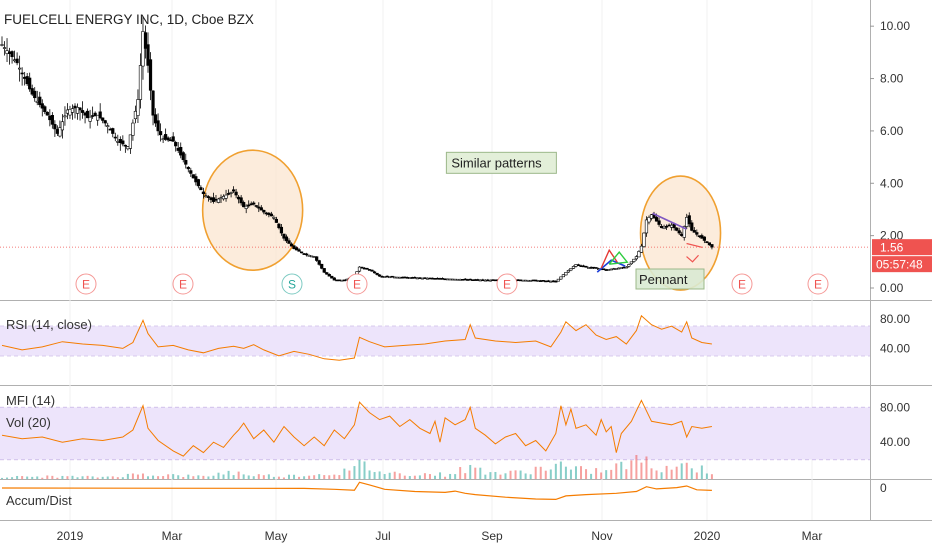 This screenshot has height=550, width=932. What do you see at coordinates (496, 162) in the screenshot?
I see `callout-text: Similar patterns` at bounding box center [496, 162].